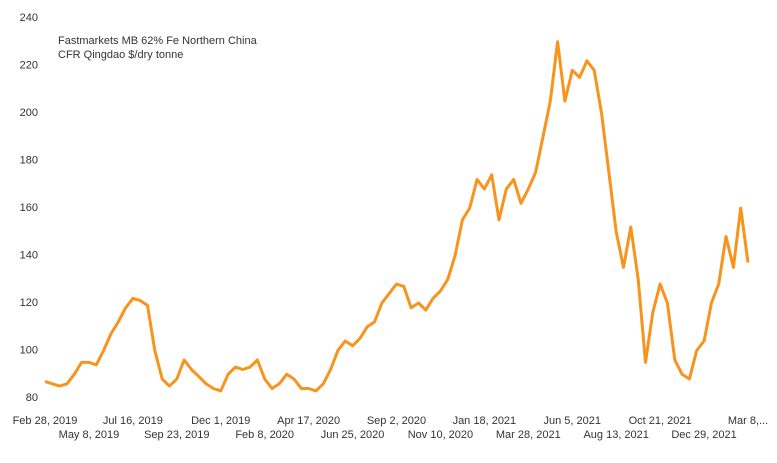 This screenshot has width=777, height=463. Describe the element at coordinates (440, 435) in the screenshot. I see `x-tick-label: Nov 10, 2020` at that location.